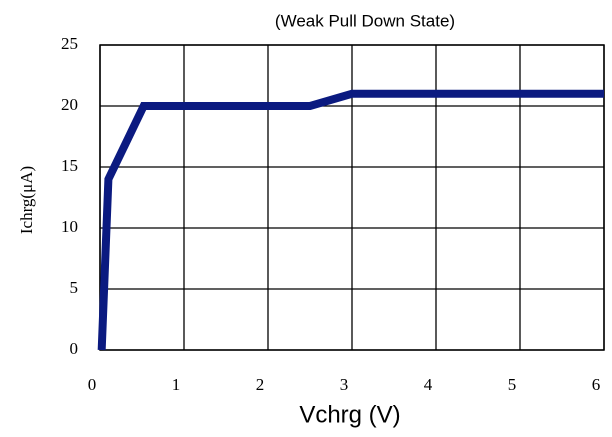  What do you see at coordinates (69, 226) in the screenshot?
I see `y-tick-label: 10` at bounding box center [69, 226].